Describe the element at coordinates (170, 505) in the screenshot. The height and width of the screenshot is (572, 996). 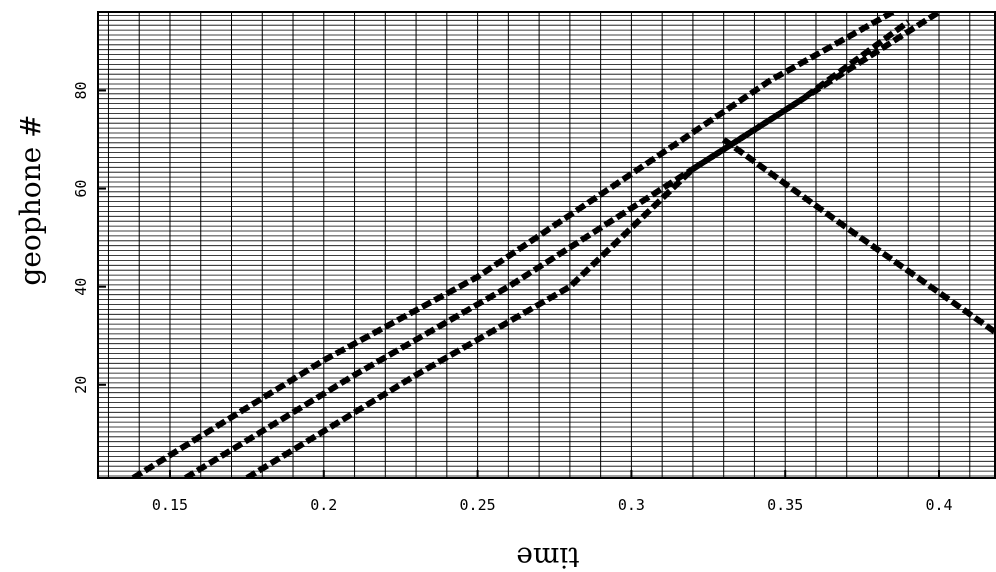
I see `x-tick-label: 0.15` at that location.